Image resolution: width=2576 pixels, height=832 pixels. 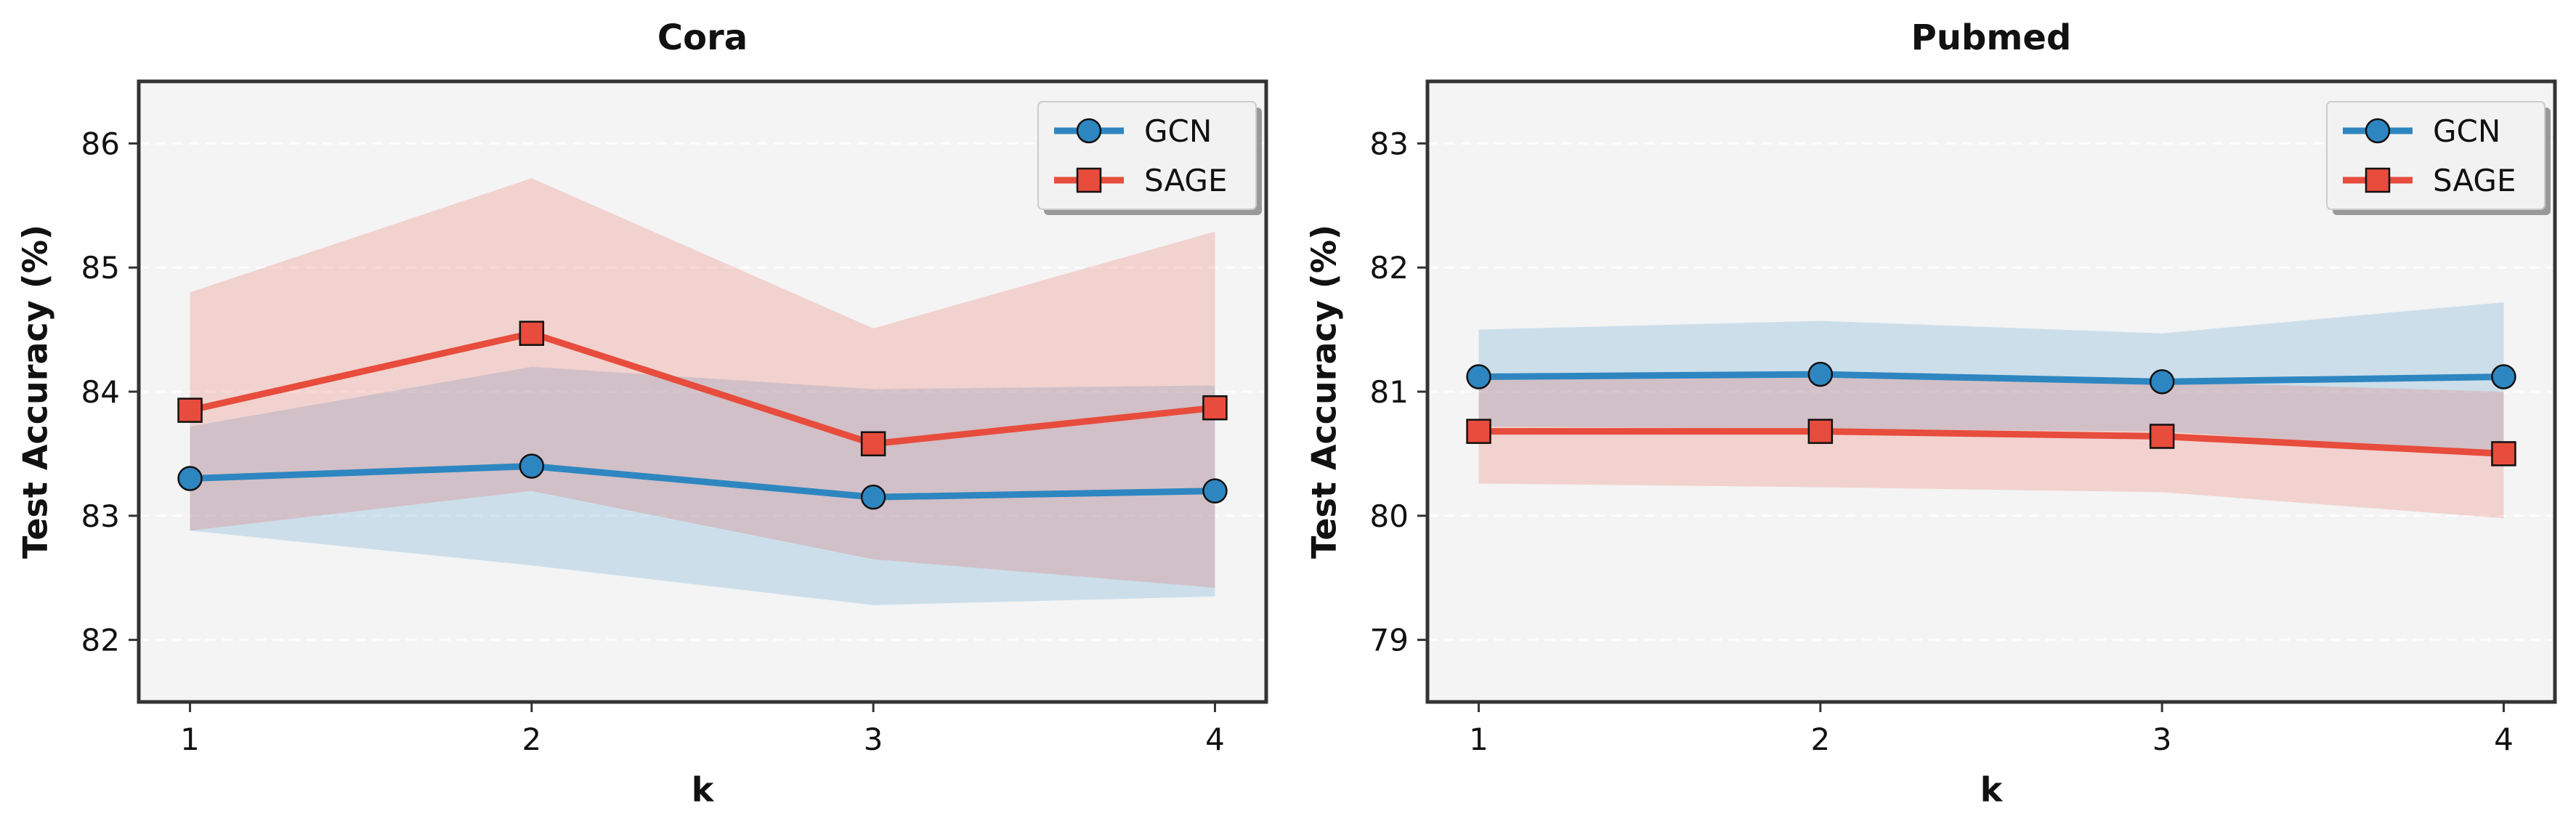 What do you see at coordinates (1389, 641) in the screenshot?
I see `ytick-label: 79` at bounding box center [1389, 641].